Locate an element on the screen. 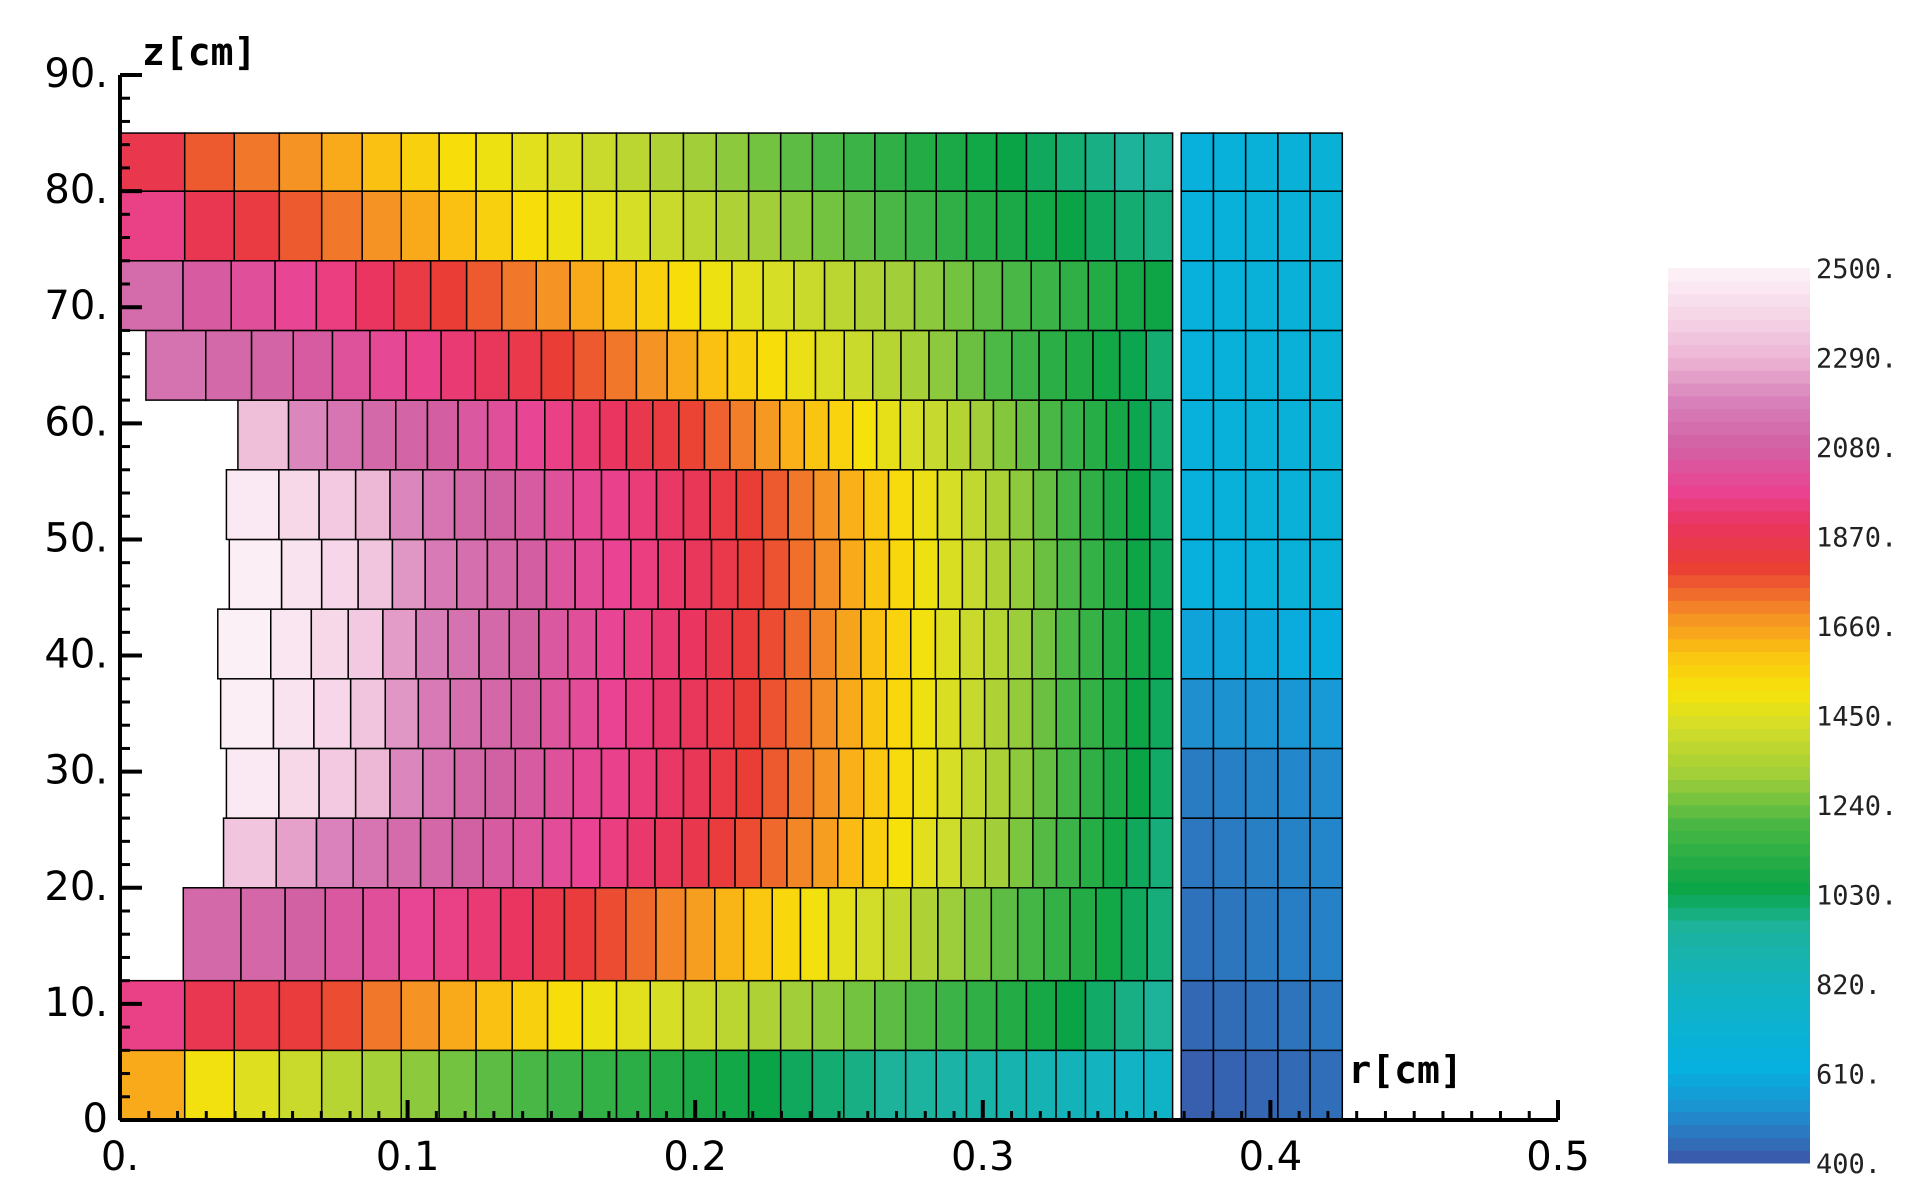 This screenshot has height=1179, width=1913. colorbar-label: 1030. is located at coordinates (1856, 896).